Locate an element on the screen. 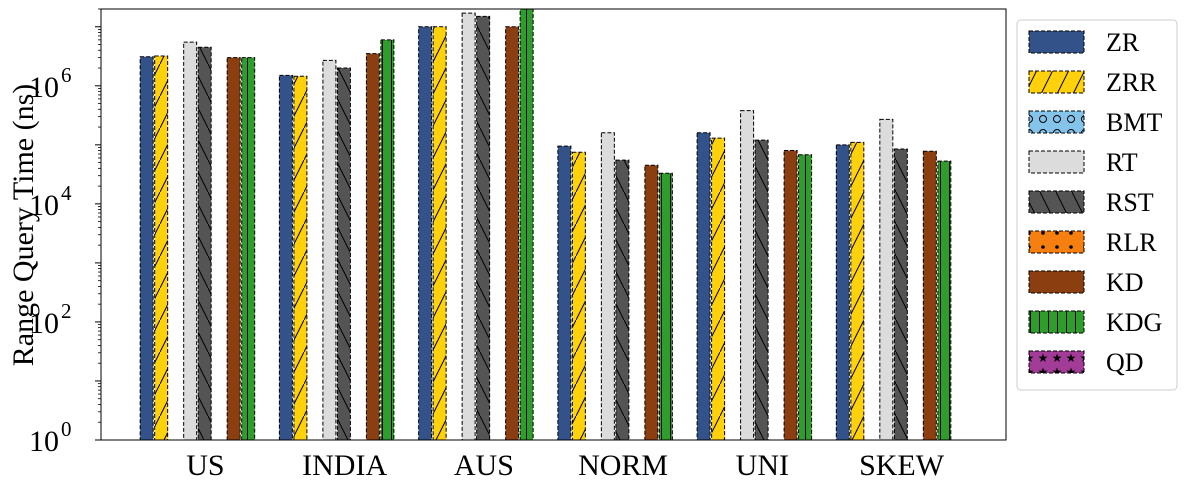 The image size is (1187, 495). bar-rt-india is located at coordinates (329, 250).